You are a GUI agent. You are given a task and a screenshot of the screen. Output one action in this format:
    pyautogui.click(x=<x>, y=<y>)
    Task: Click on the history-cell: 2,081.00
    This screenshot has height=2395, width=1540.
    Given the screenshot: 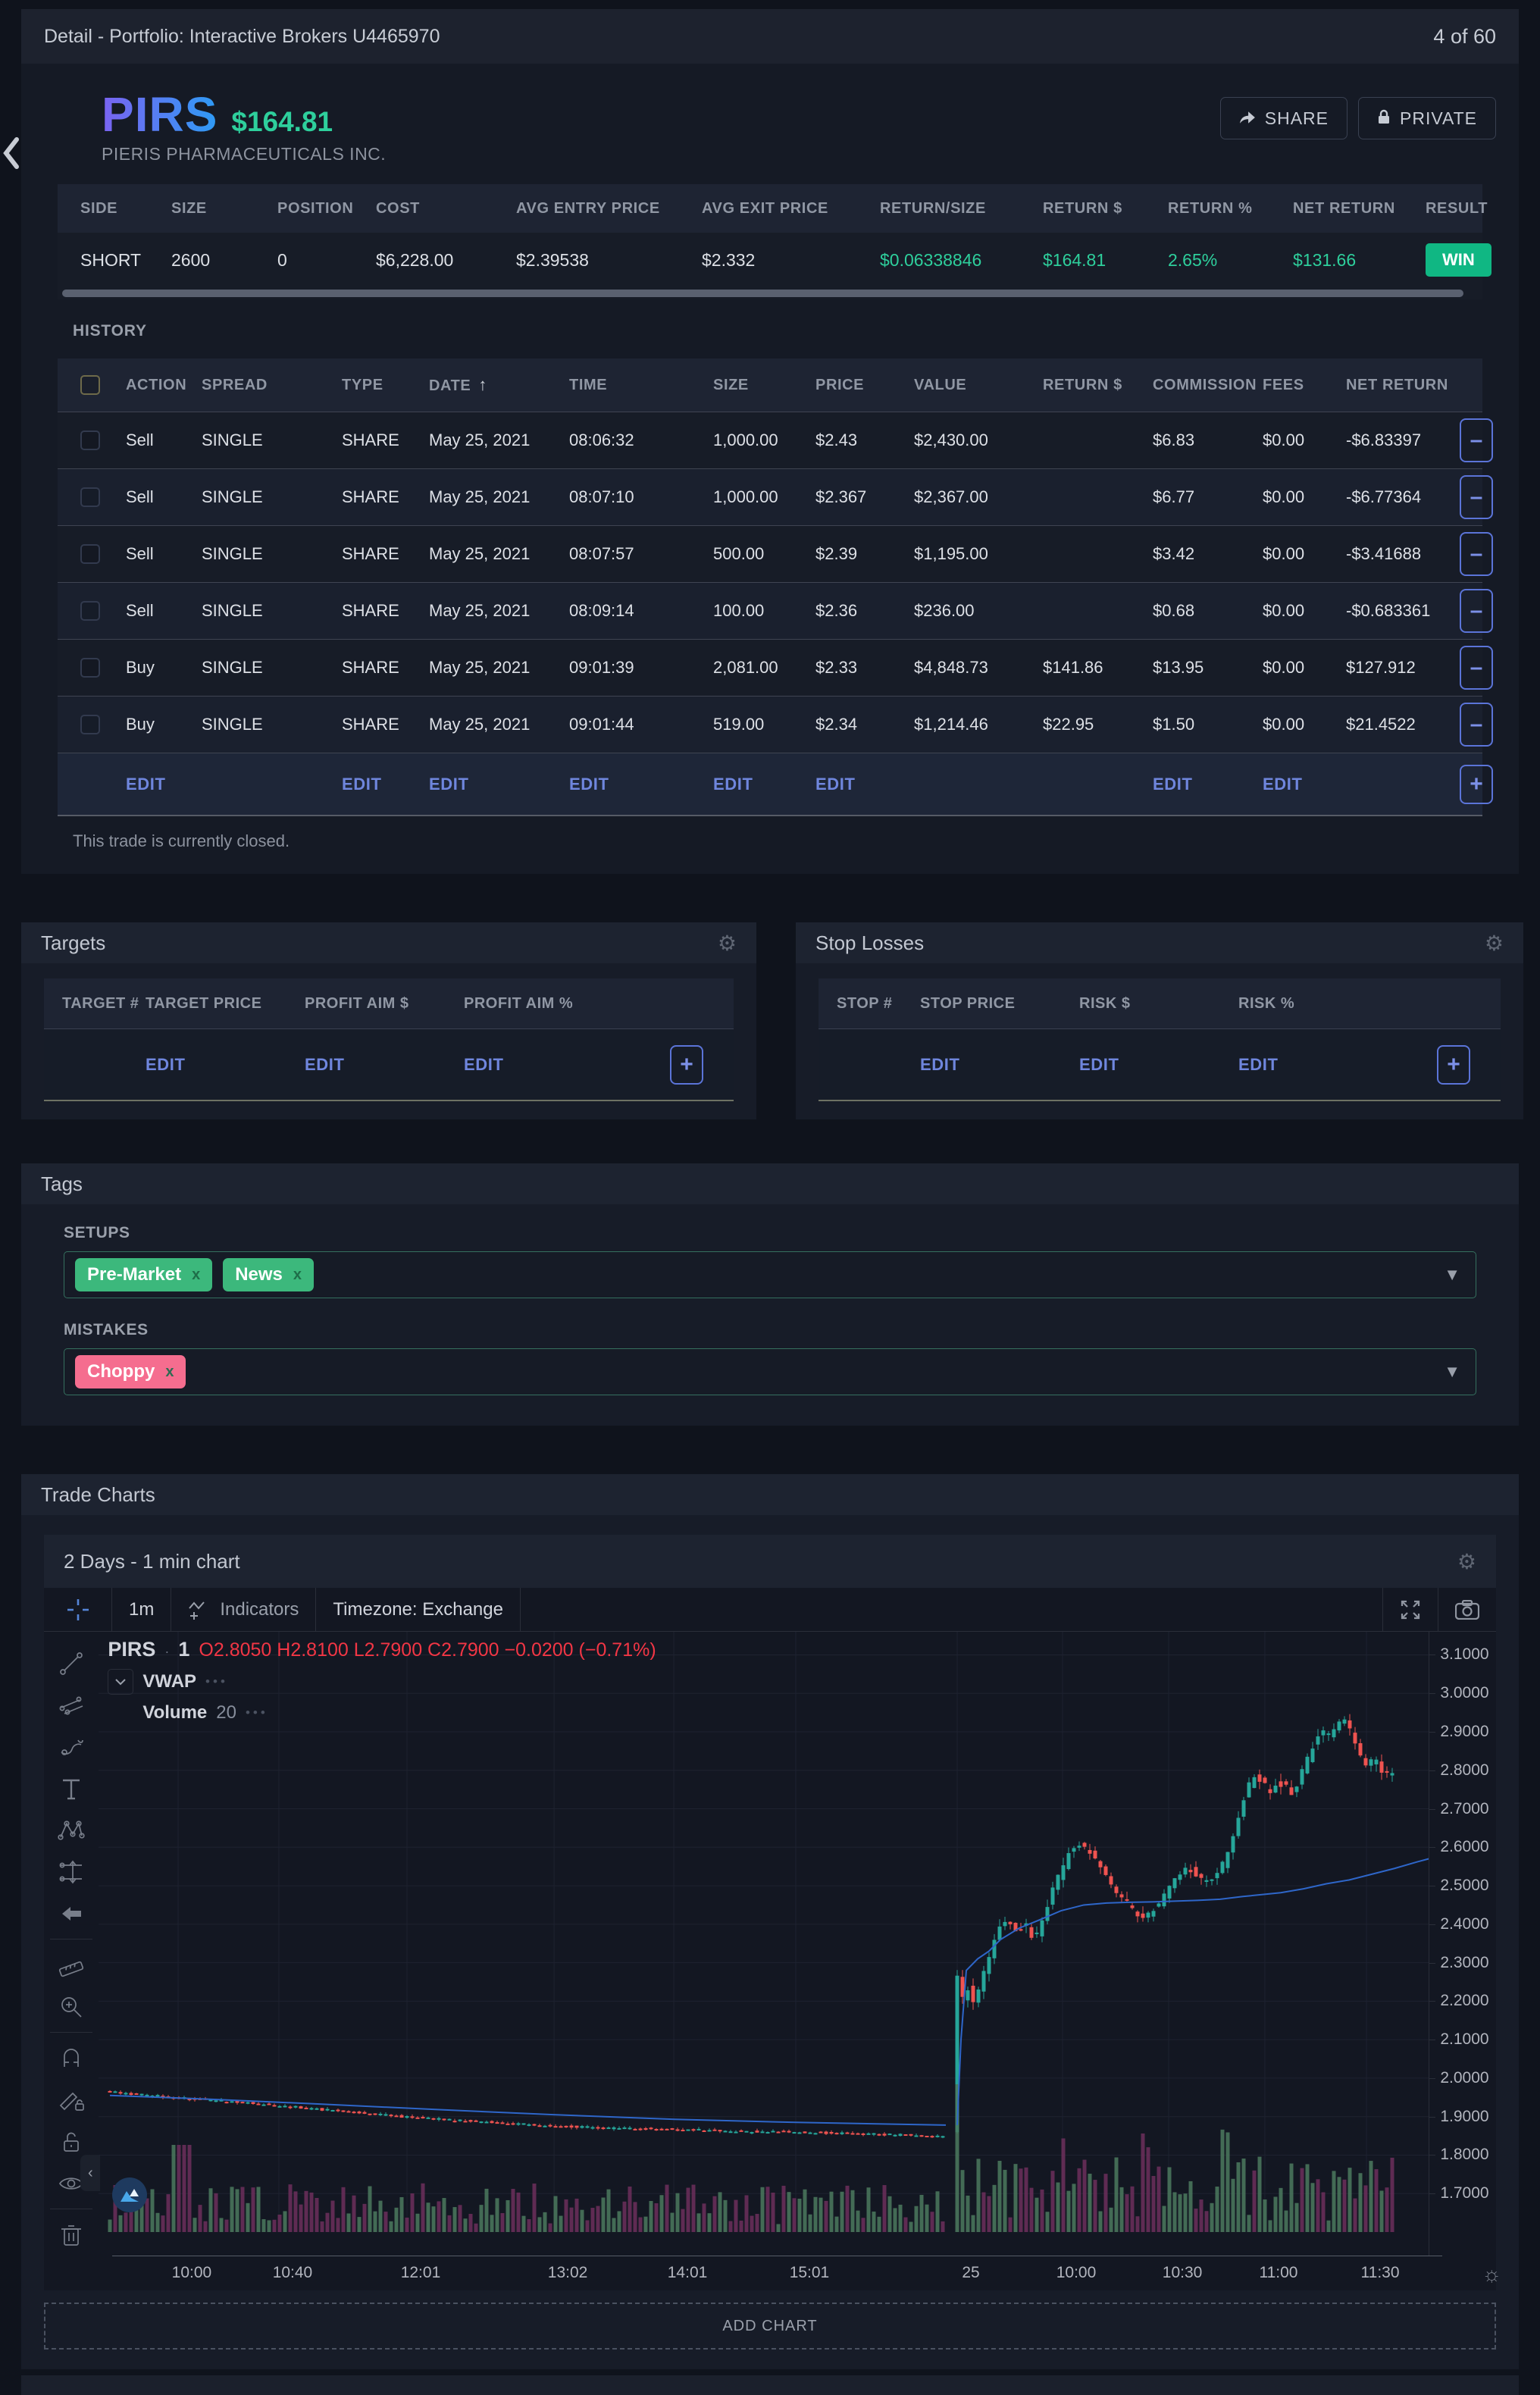 What is the action you would take?
    pyautogui.click(x=745, y=667)
    